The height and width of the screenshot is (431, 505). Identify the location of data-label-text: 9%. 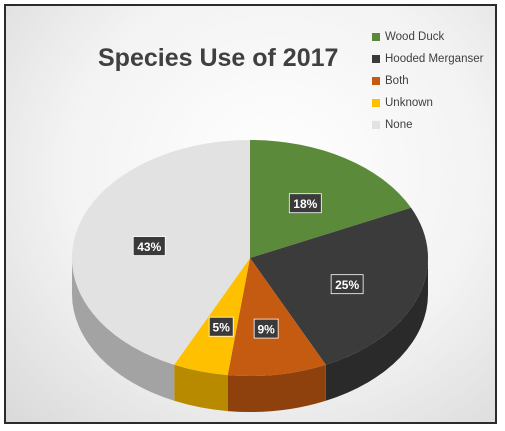
(266, 330).